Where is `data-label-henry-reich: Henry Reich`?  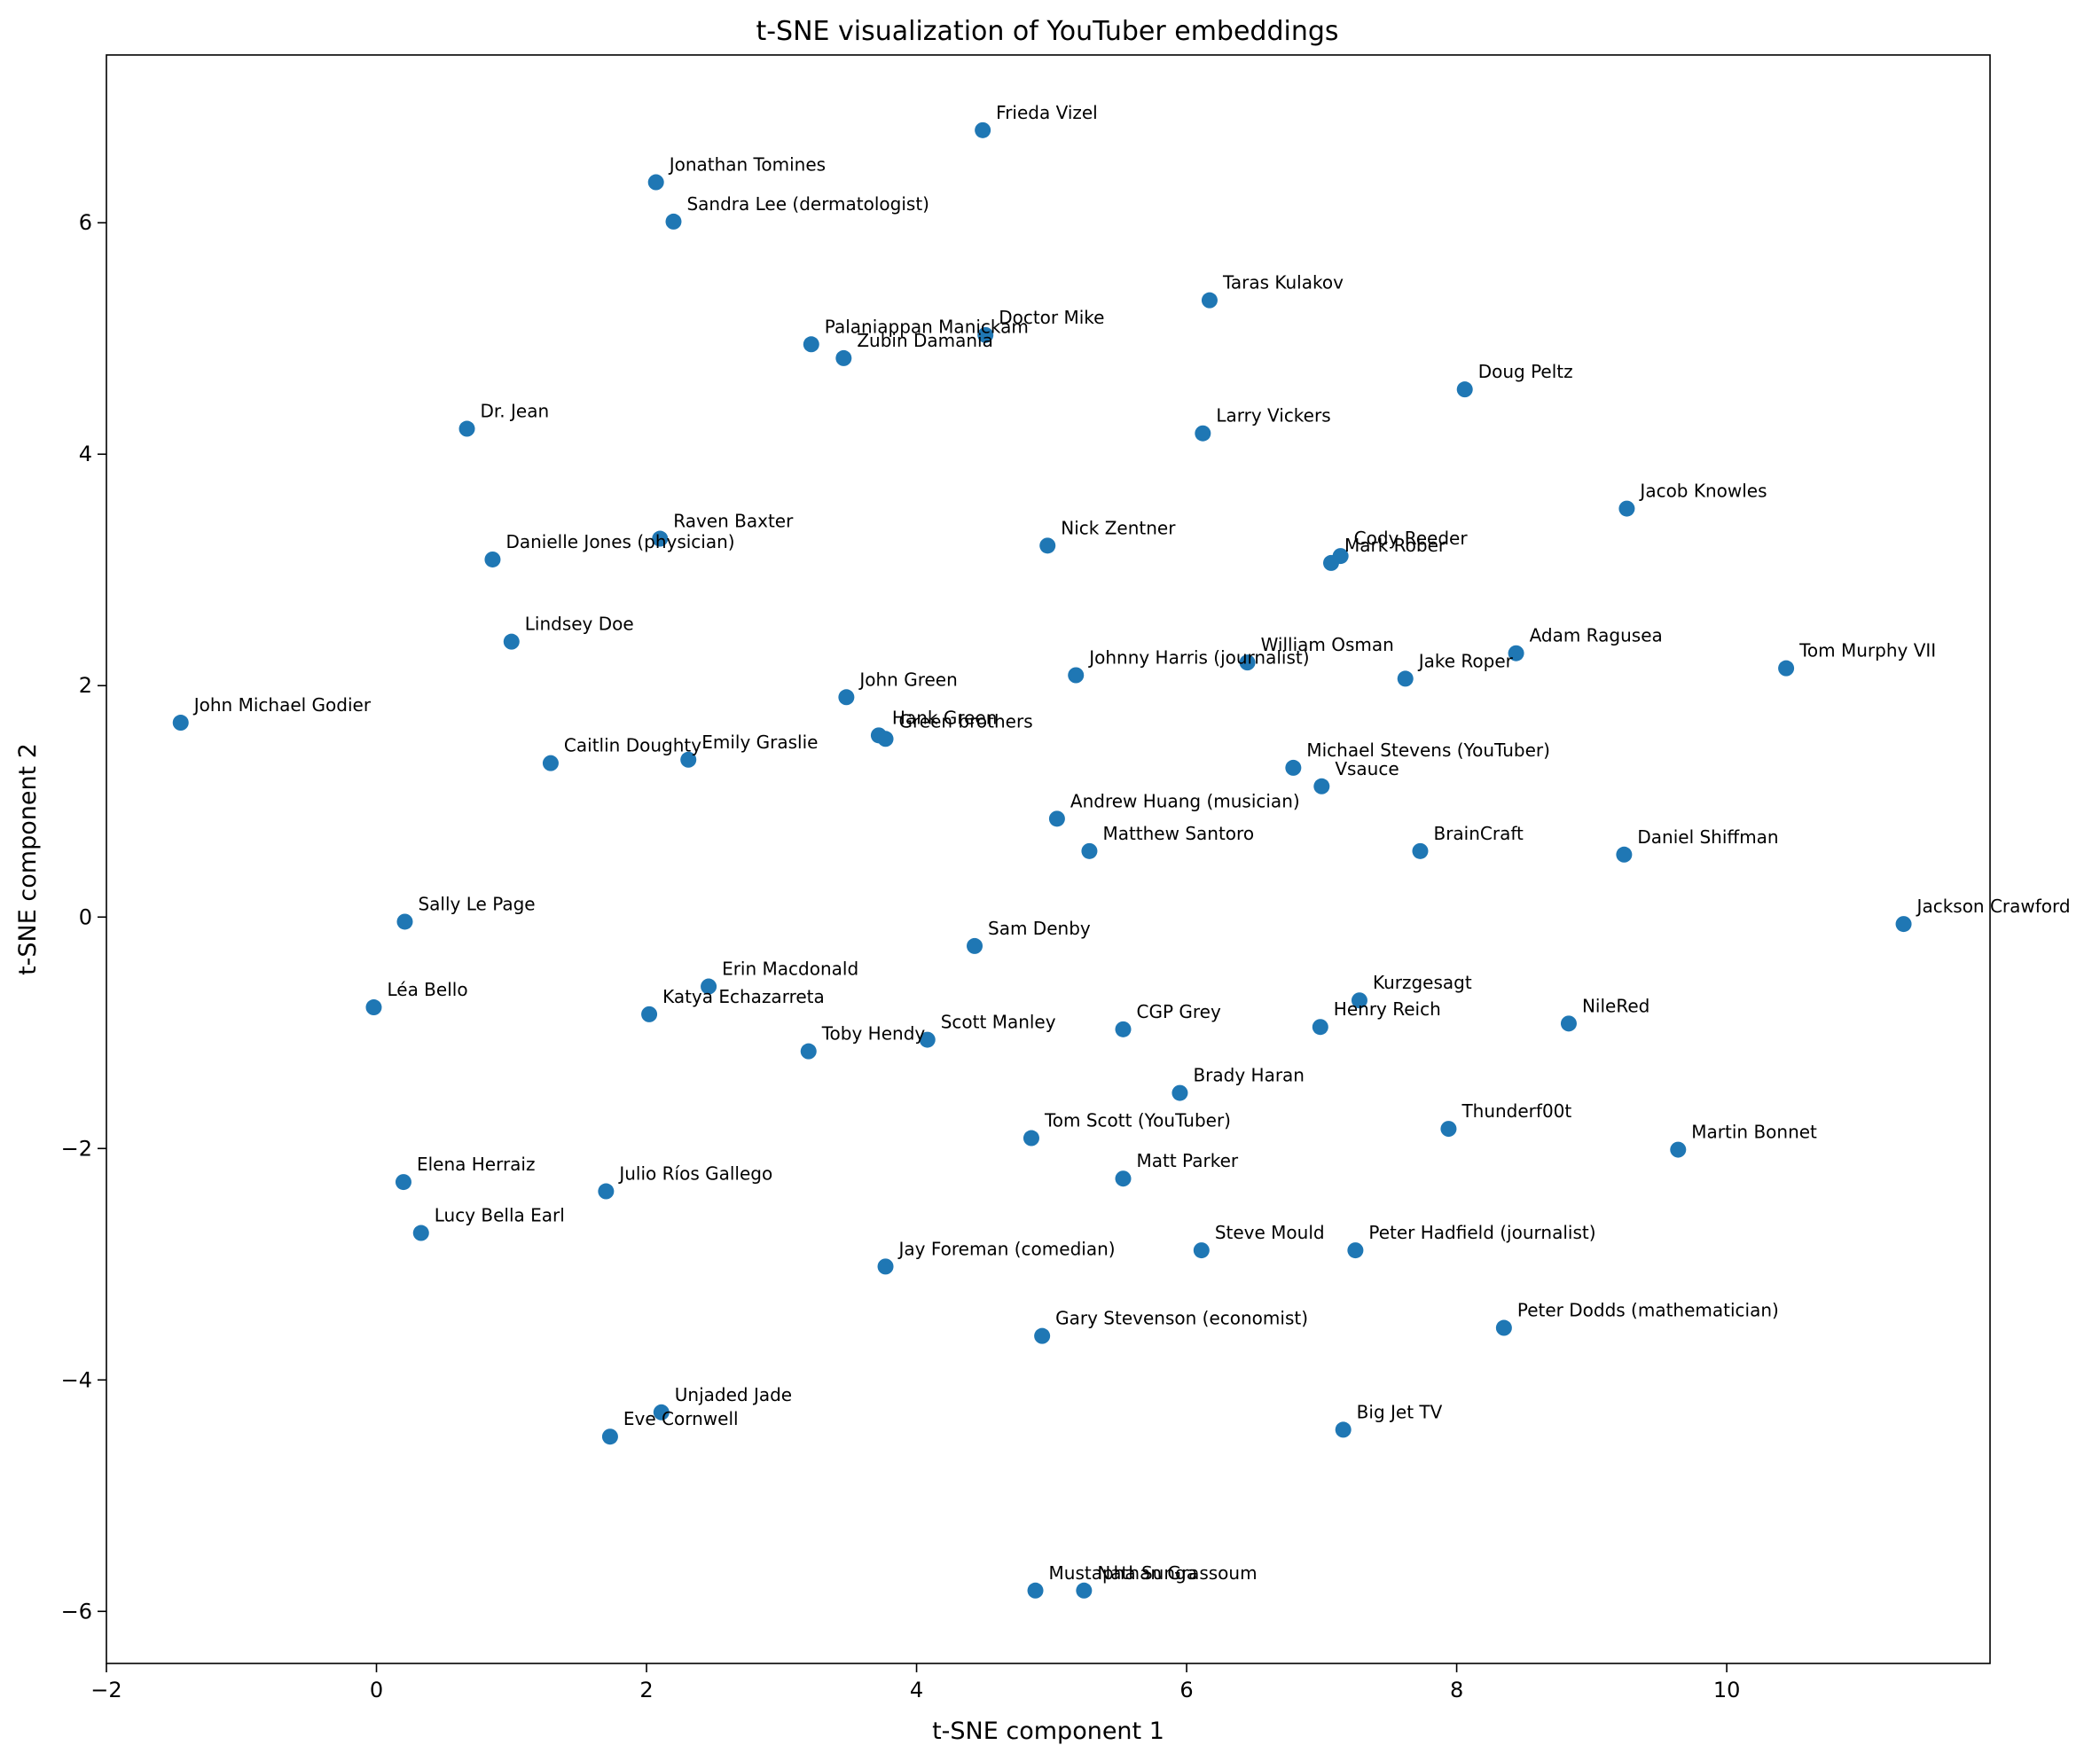 data-label-henry-reich: Henry Reich is located at coordinates (1387, 1009).